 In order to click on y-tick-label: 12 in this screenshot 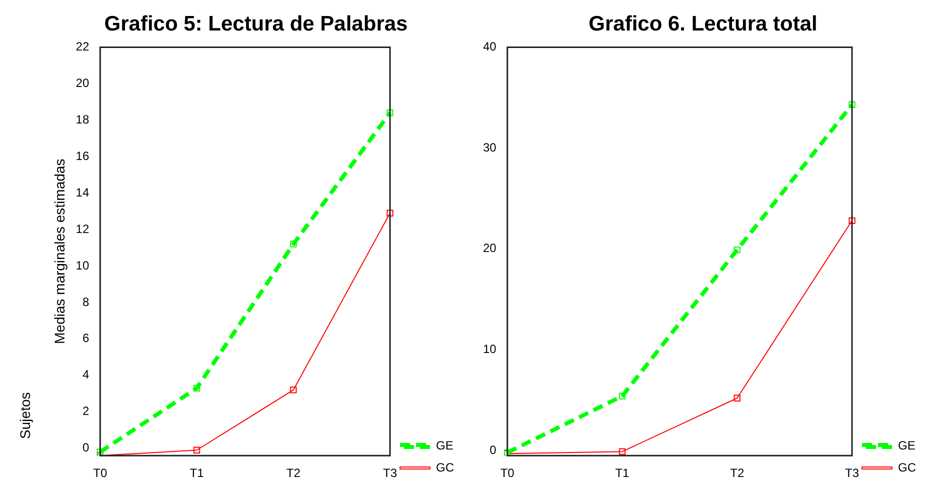, I will do `click(83, 229)`.